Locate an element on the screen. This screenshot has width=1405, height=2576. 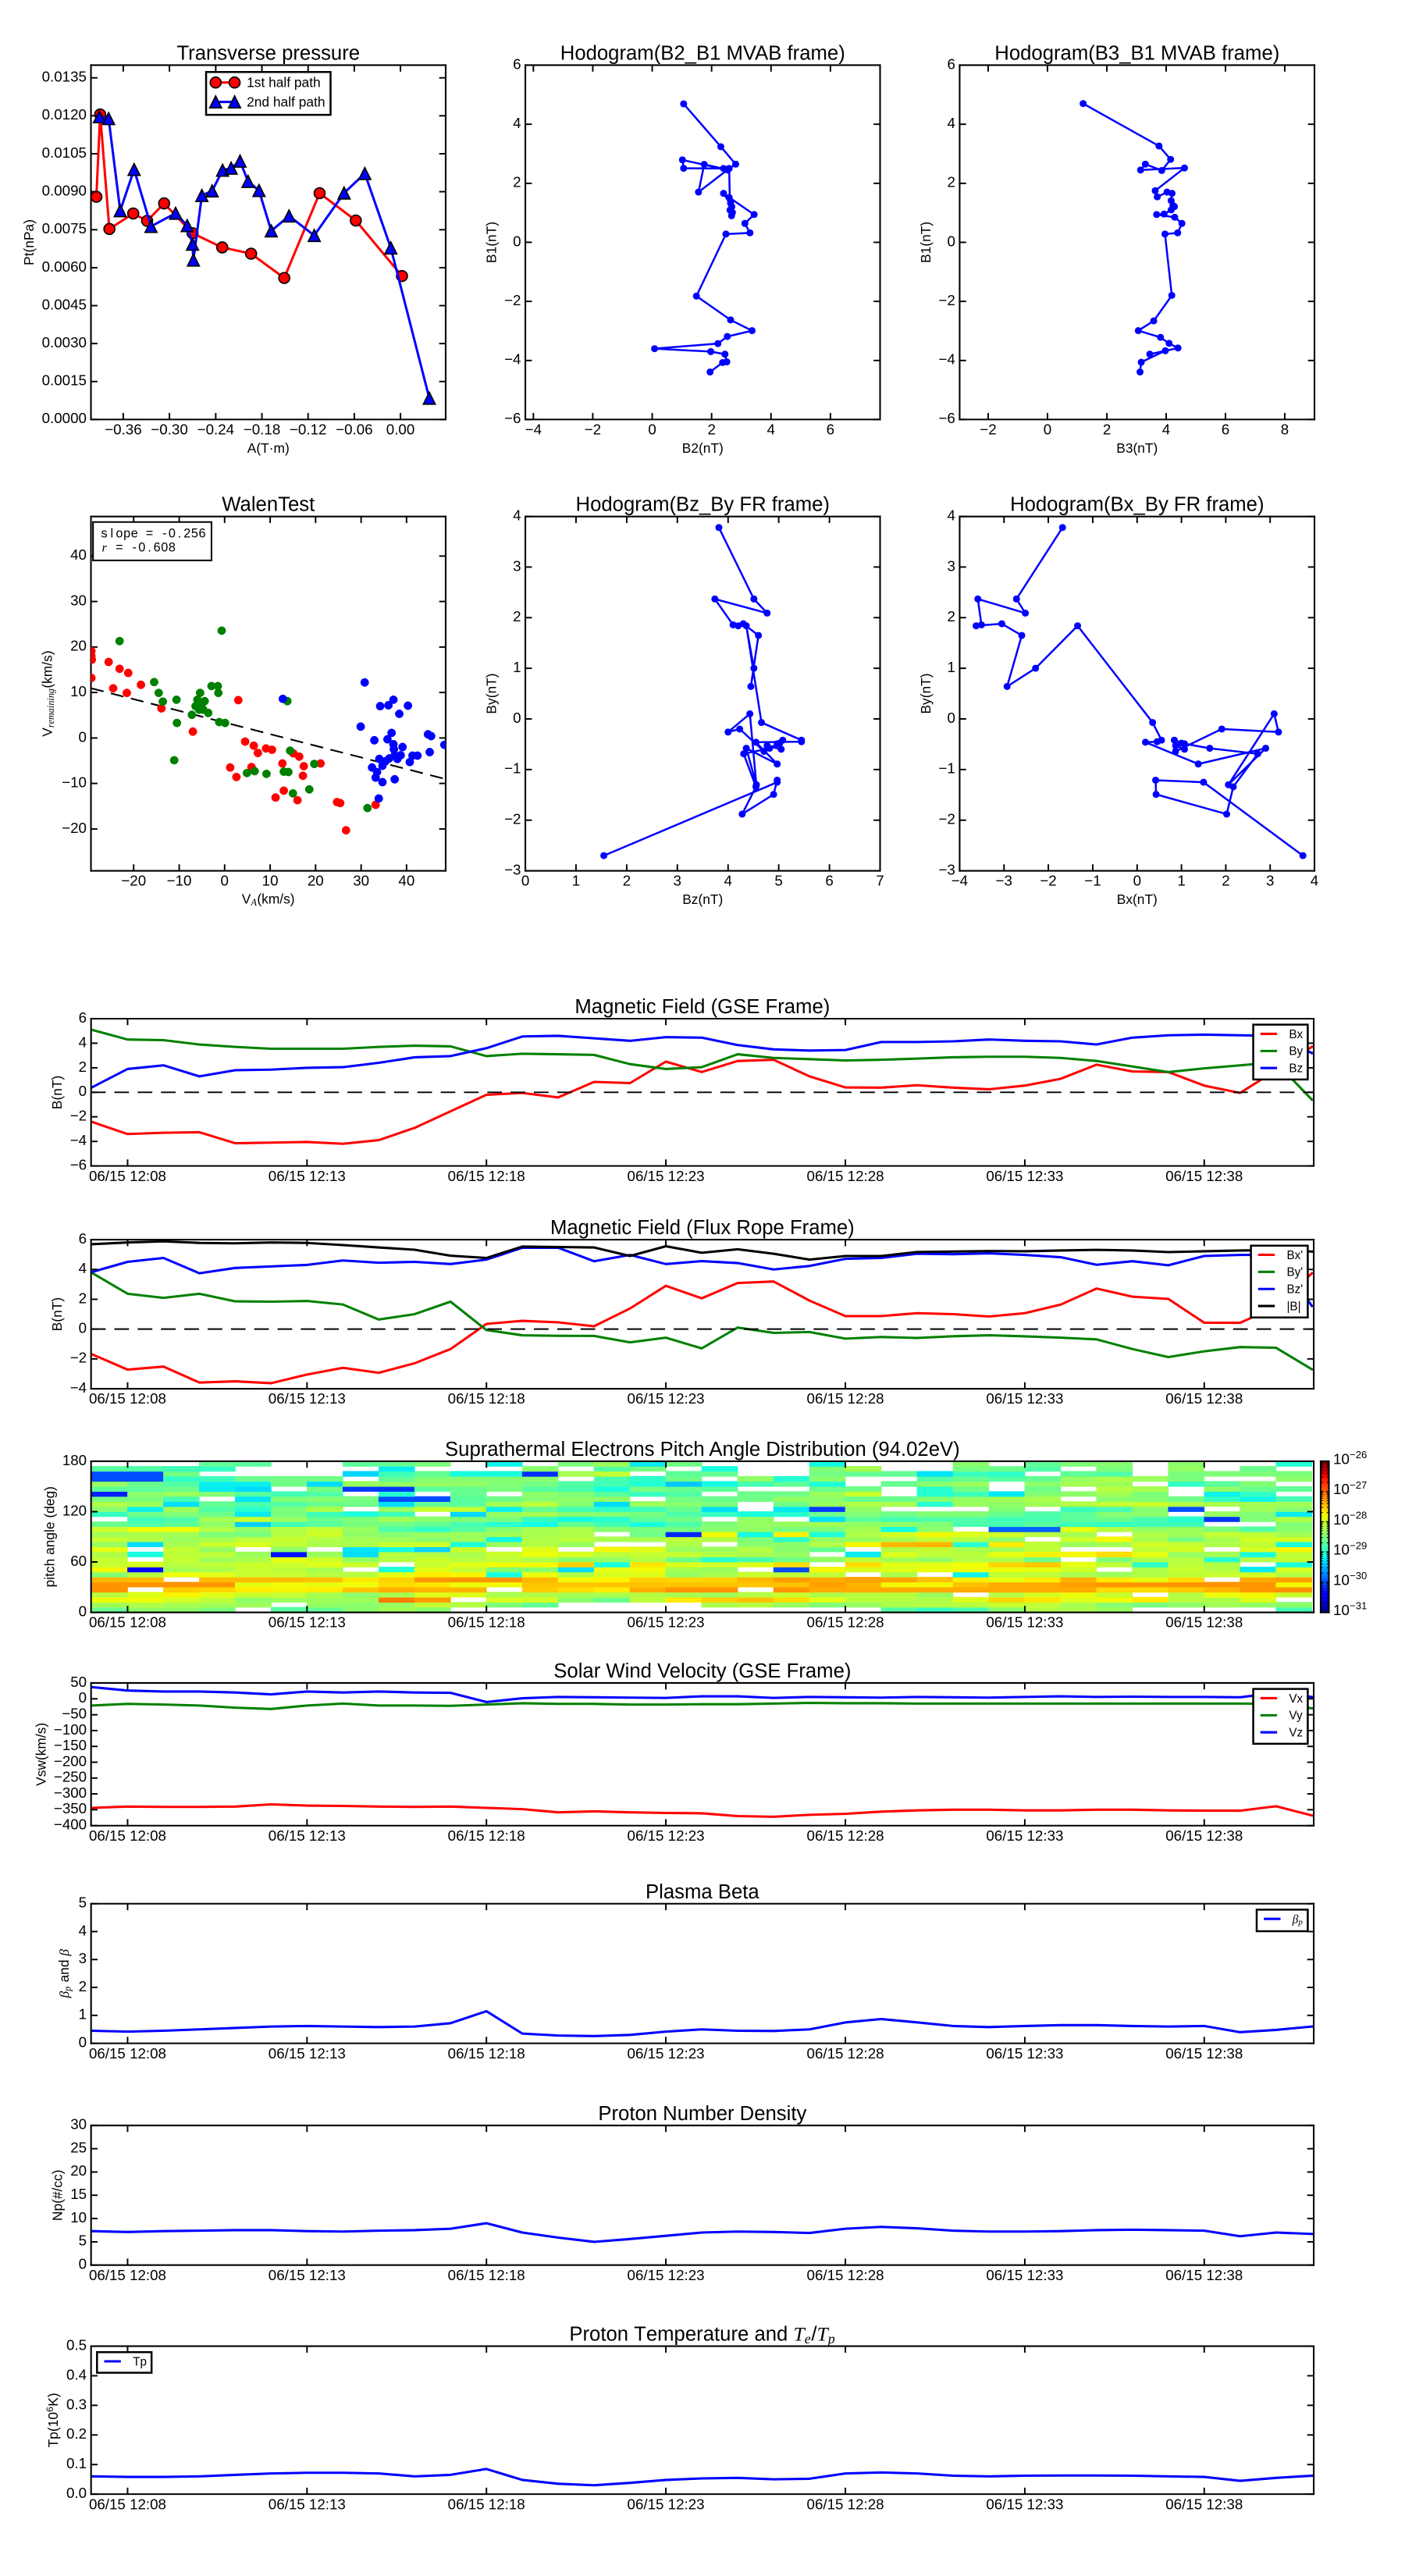
svg-text: Tp is located at coordinates (140, 2361).